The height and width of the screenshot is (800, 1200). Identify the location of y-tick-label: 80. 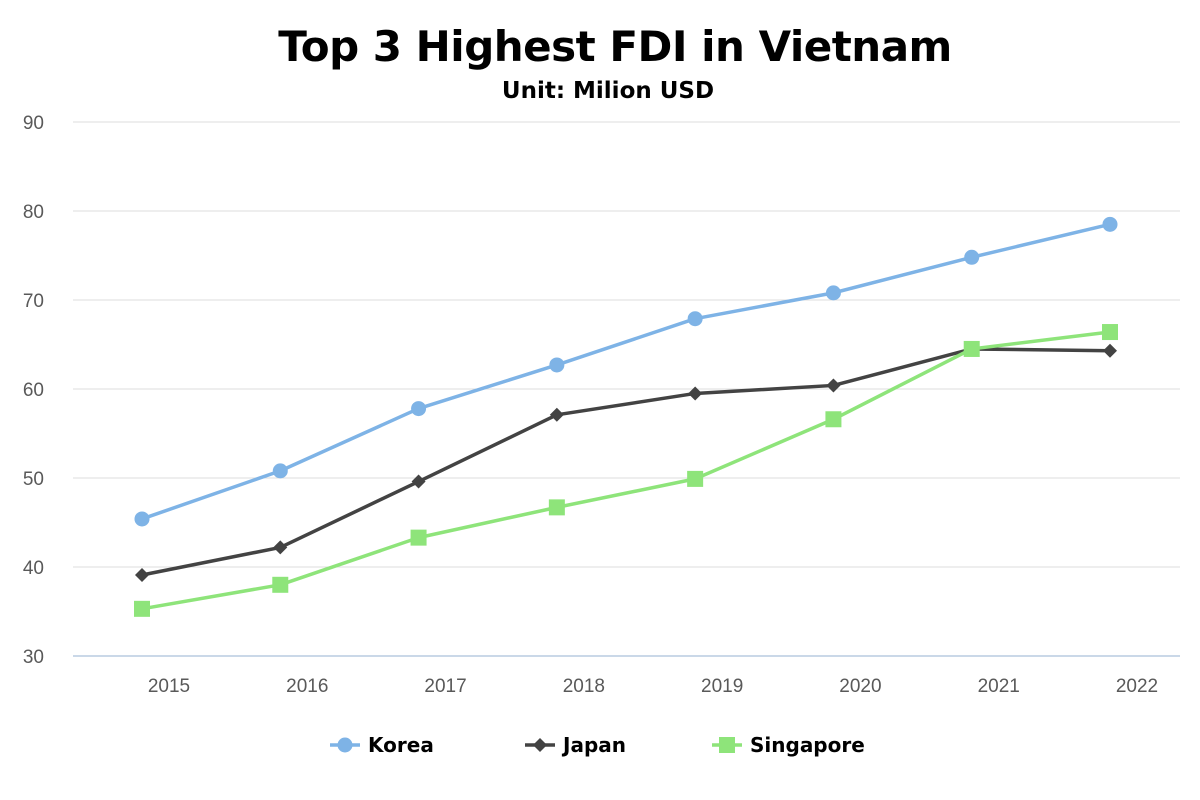
(33, 212).